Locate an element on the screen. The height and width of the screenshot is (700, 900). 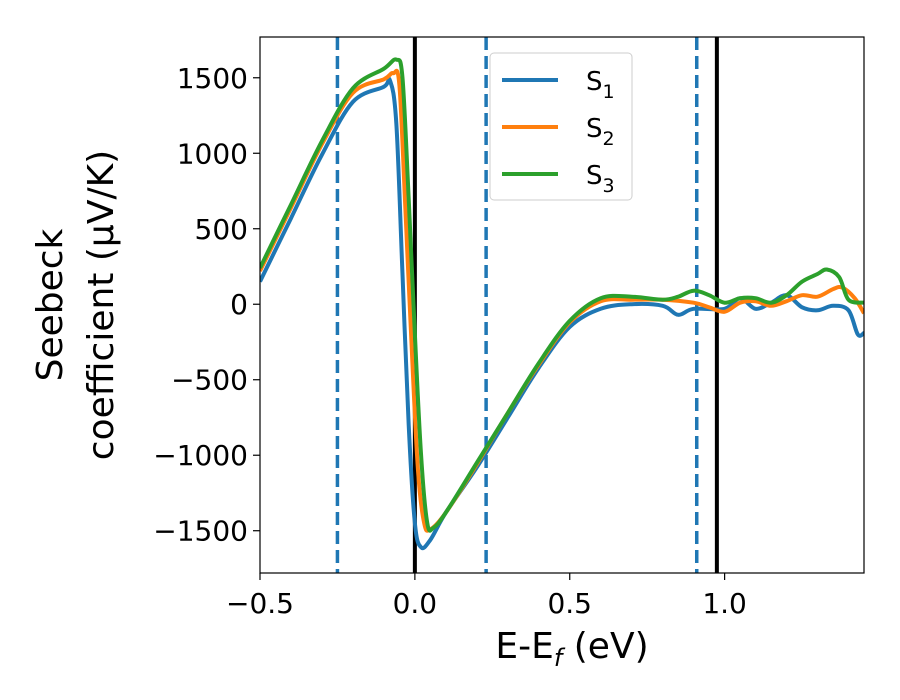
y-tick-label: −1500 is located at coordinates (200, 531).